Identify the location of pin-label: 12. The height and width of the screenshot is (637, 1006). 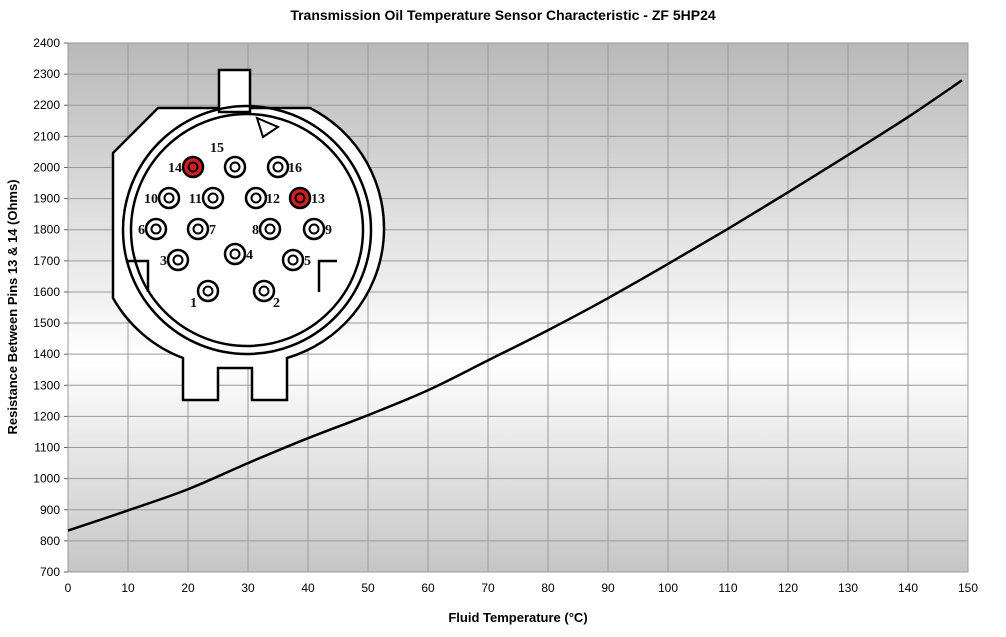
(273, 199).